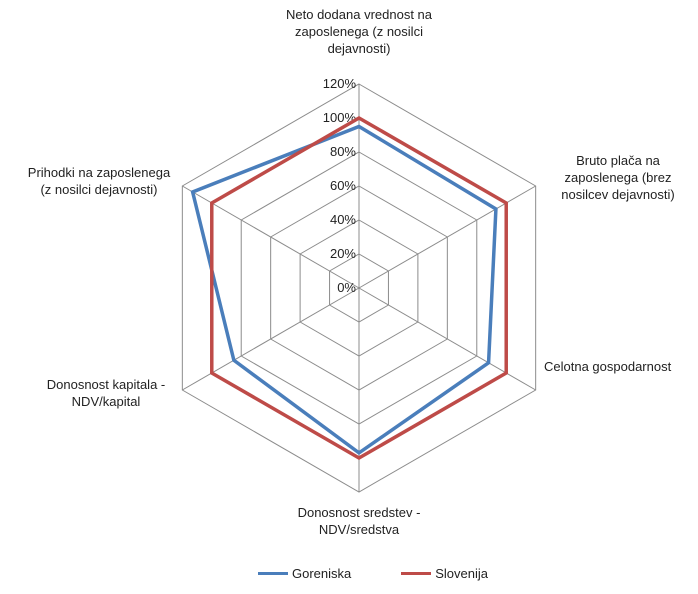  What do you see at coordinates (462, 573) in the screenshot?
I see `legend-label-slovenija: Slovenija` at bounding box center [462, 573].